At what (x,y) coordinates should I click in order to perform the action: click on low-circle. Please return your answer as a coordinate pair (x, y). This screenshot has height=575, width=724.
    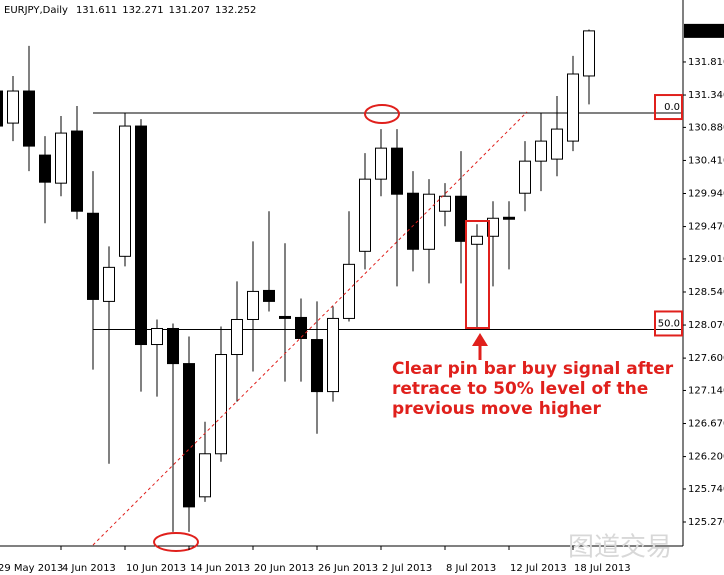
    Looking at the image, I should click on (176, 542).